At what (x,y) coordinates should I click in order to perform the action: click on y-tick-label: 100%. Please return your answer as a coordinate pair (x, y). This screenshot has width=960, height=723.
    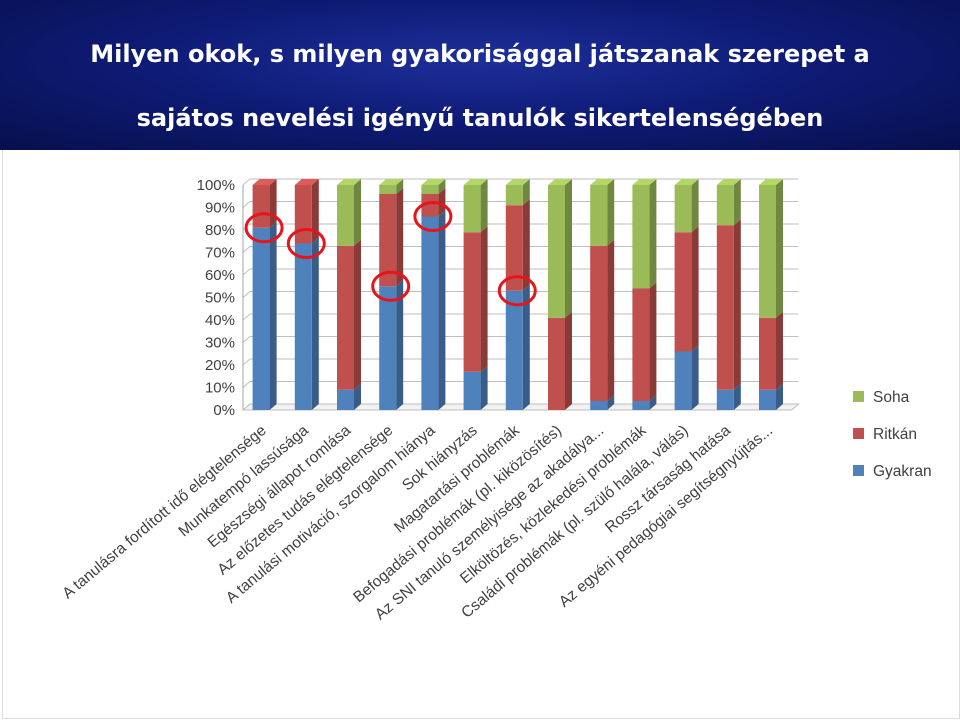
    Looking at the image, I should click on (216, 185).